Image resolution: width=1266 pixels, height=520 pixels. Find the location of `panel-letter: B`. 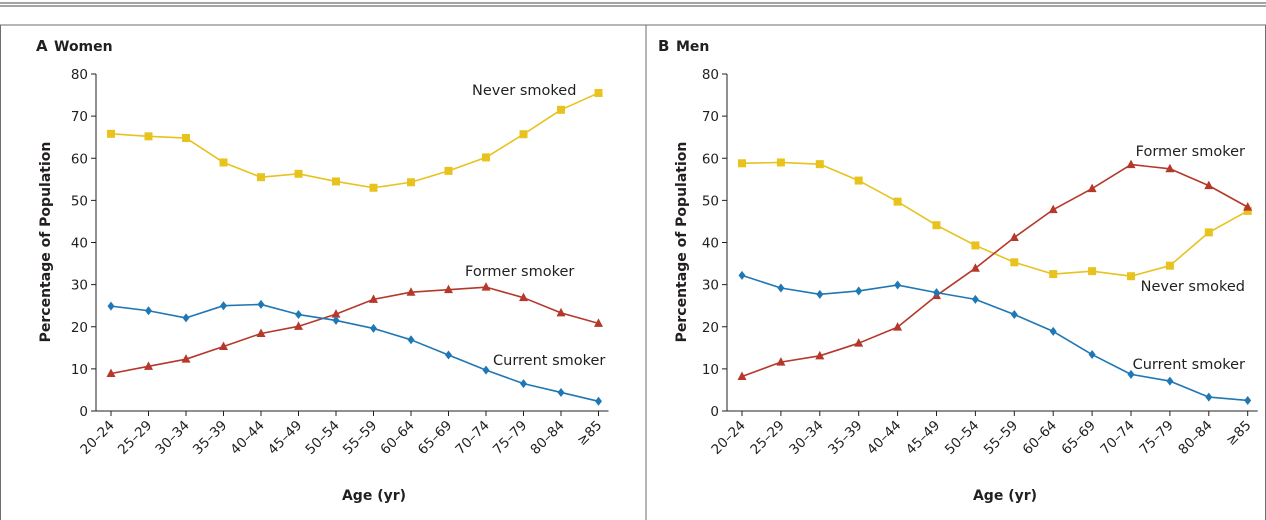

panel-letter: B is located at coordinates (663, 46).